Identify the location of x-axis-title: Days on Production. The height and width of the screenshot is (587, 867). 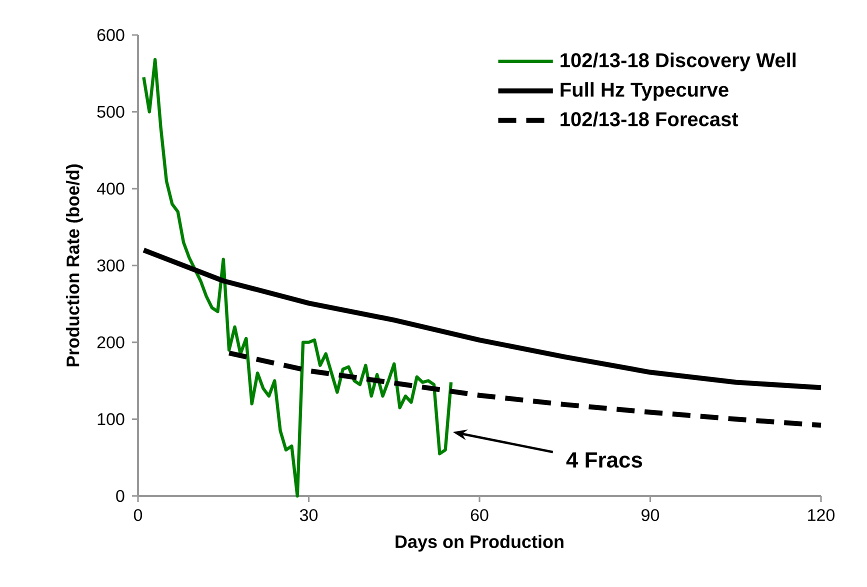
(480, 543).